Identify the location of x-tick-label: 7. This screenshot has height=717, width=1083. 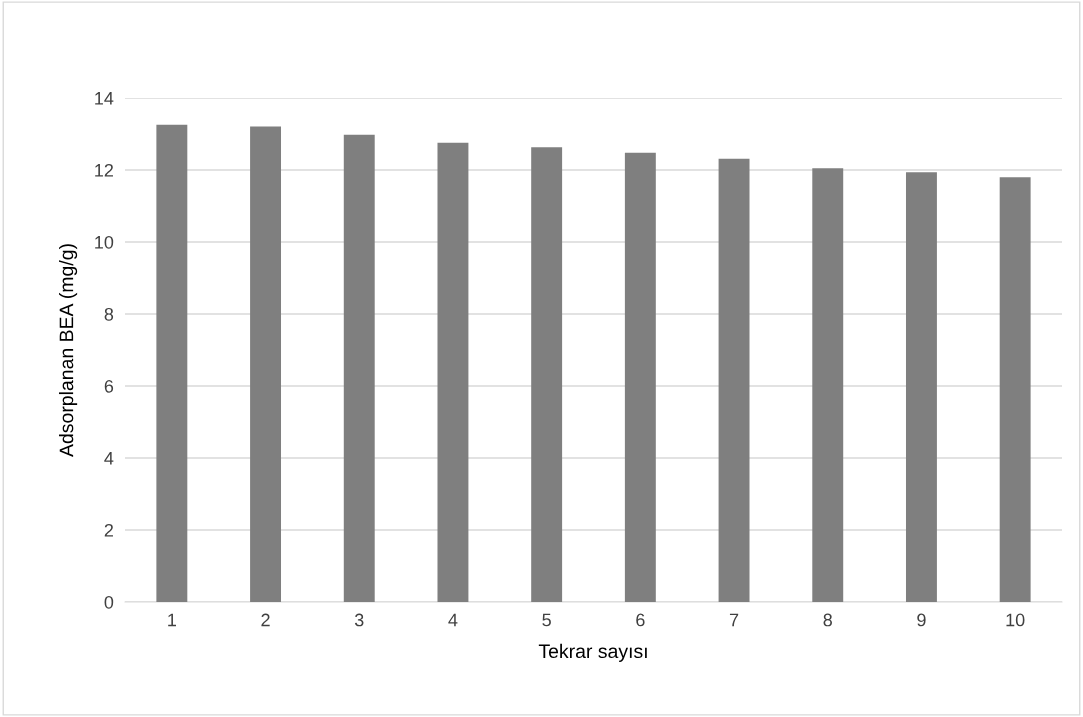
(734, 620).